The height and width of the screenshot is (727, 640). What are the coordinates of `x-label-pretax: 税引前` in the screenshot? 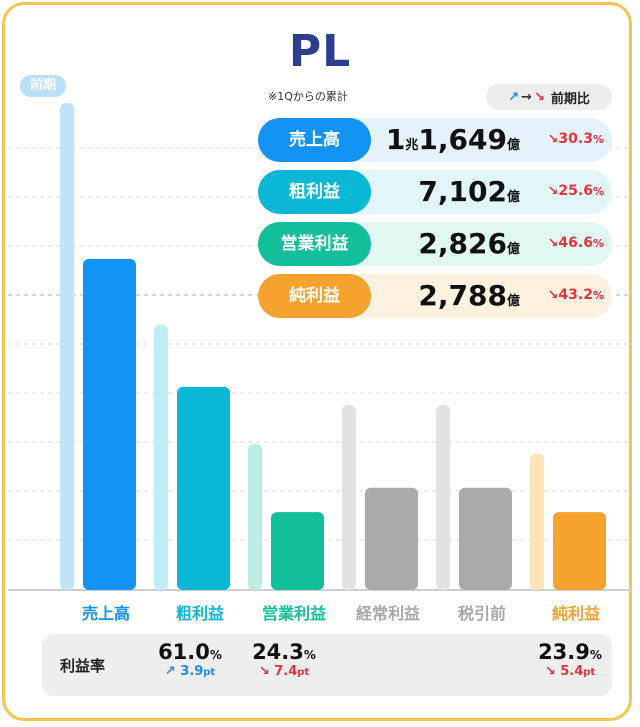 It's located at (481, 613).